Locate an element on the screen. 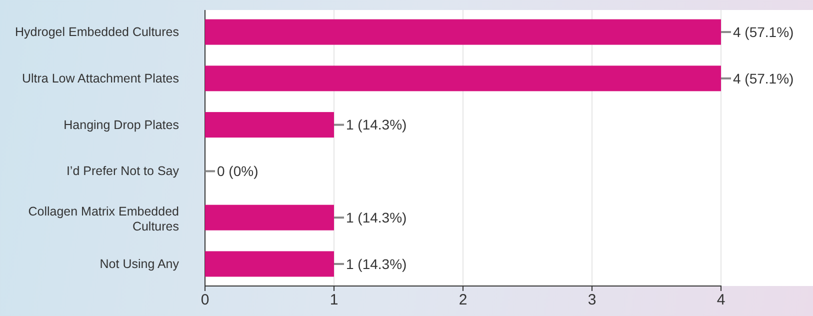  y-tick-label: Collagen Matrix Embedded Cultures is located at coordinates (104, 219).